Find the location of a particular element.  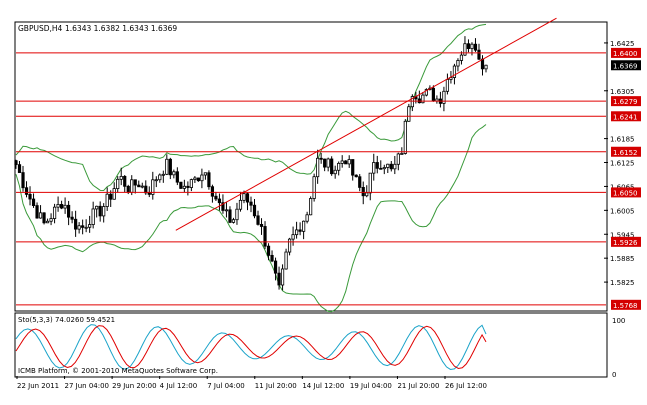

level-label: 1.6400 is located at coordinates (625, 54).